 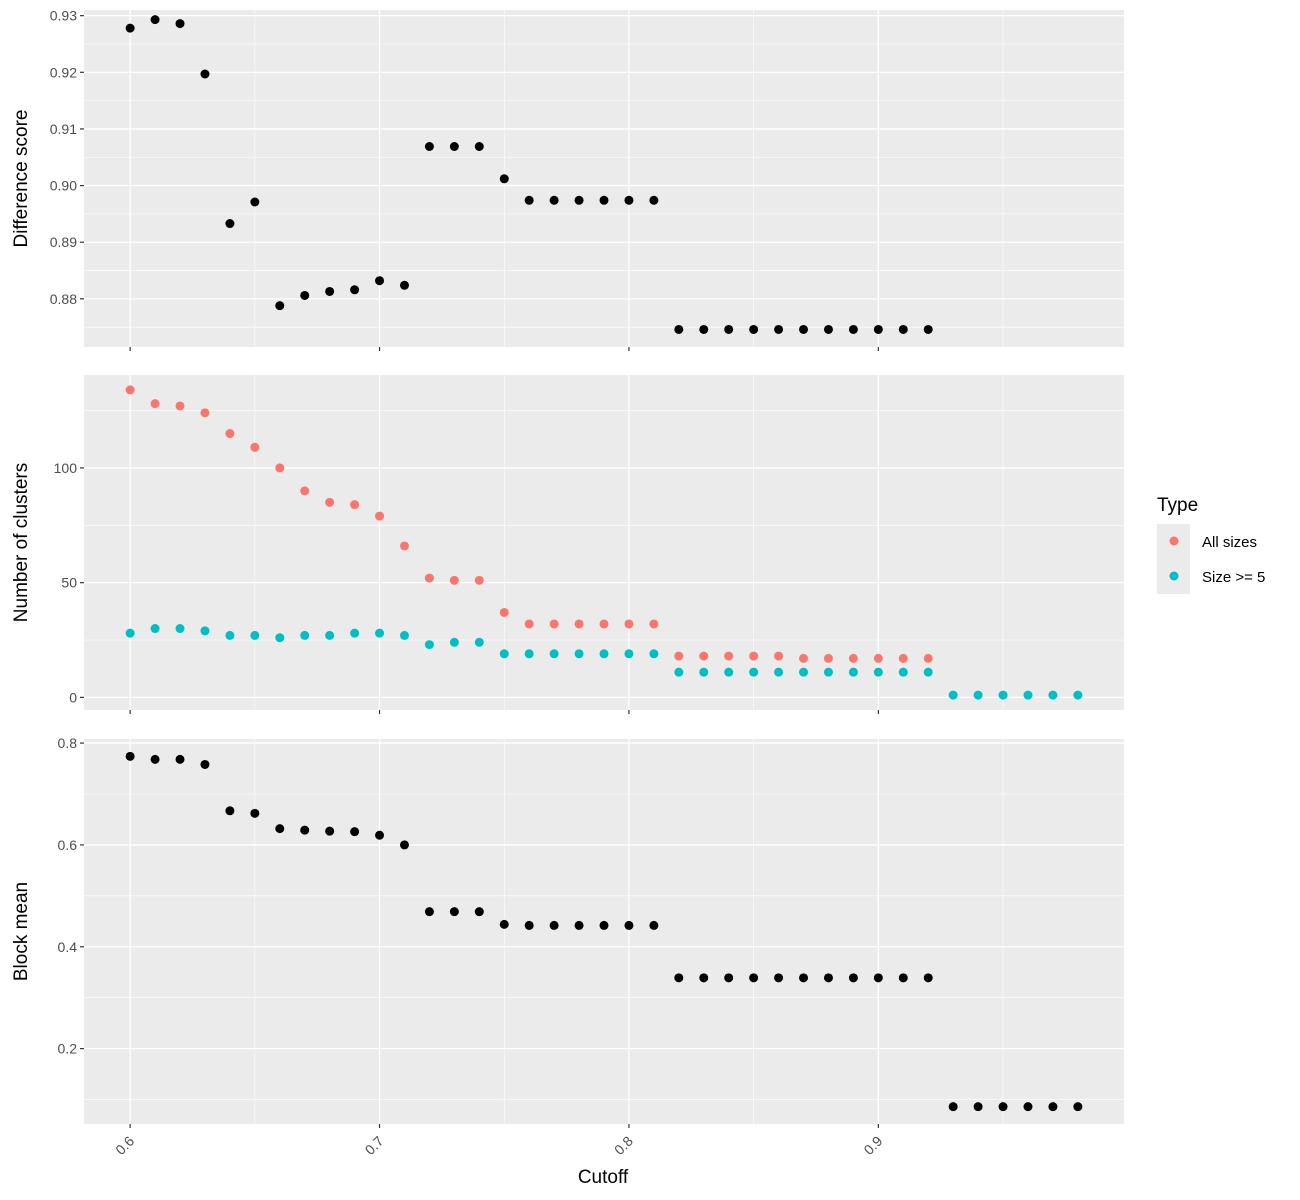 What do you see at coordinates (124, 1145) in the screenshot?
I see `x-tick-label: 0.6` at bounding box center [124, 1145].